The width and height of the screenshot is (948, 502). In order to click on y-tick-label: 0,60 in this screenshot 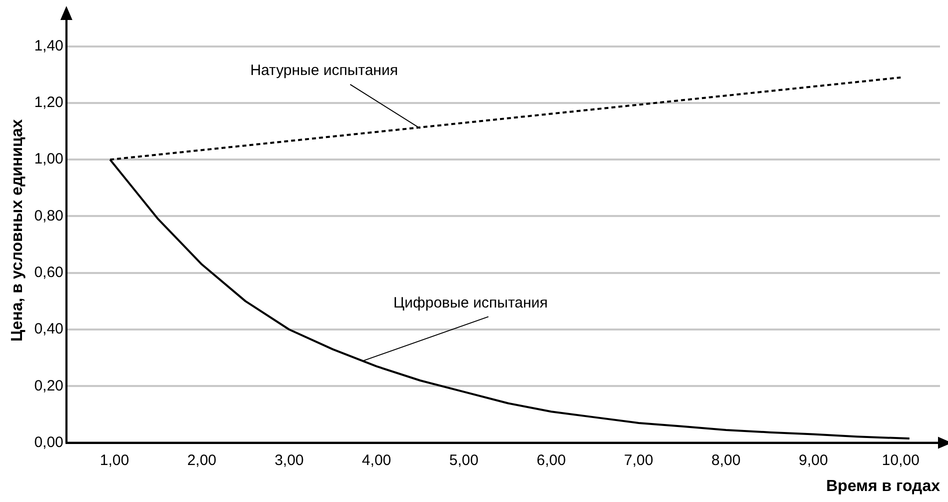, I will do `click(49, 273)`.